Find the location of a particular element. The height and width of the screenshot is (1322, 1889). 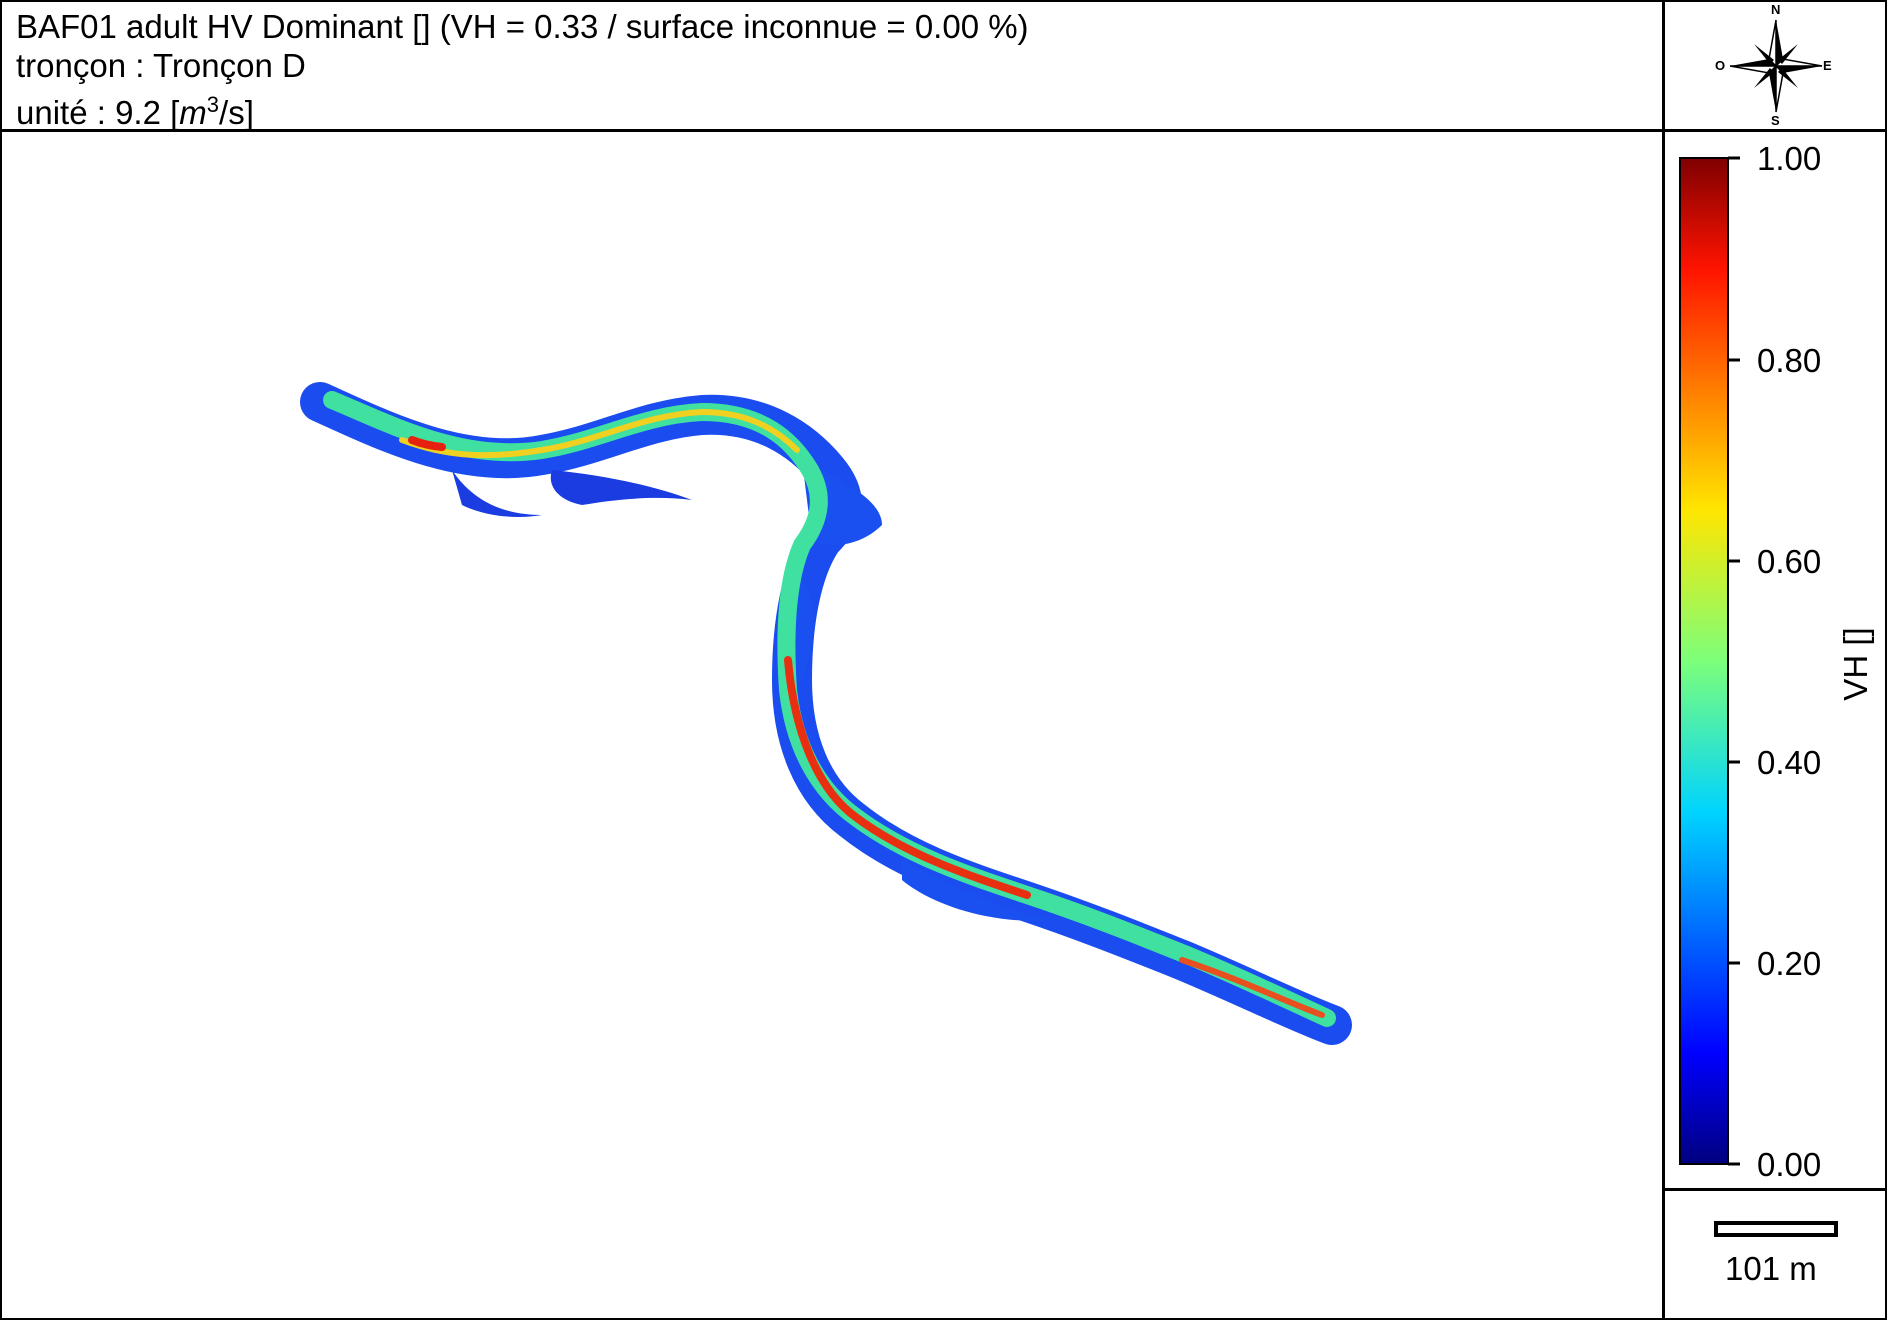

discharge-label: unité : 9.2 [m3/s] is located at coordinates (135, 109).